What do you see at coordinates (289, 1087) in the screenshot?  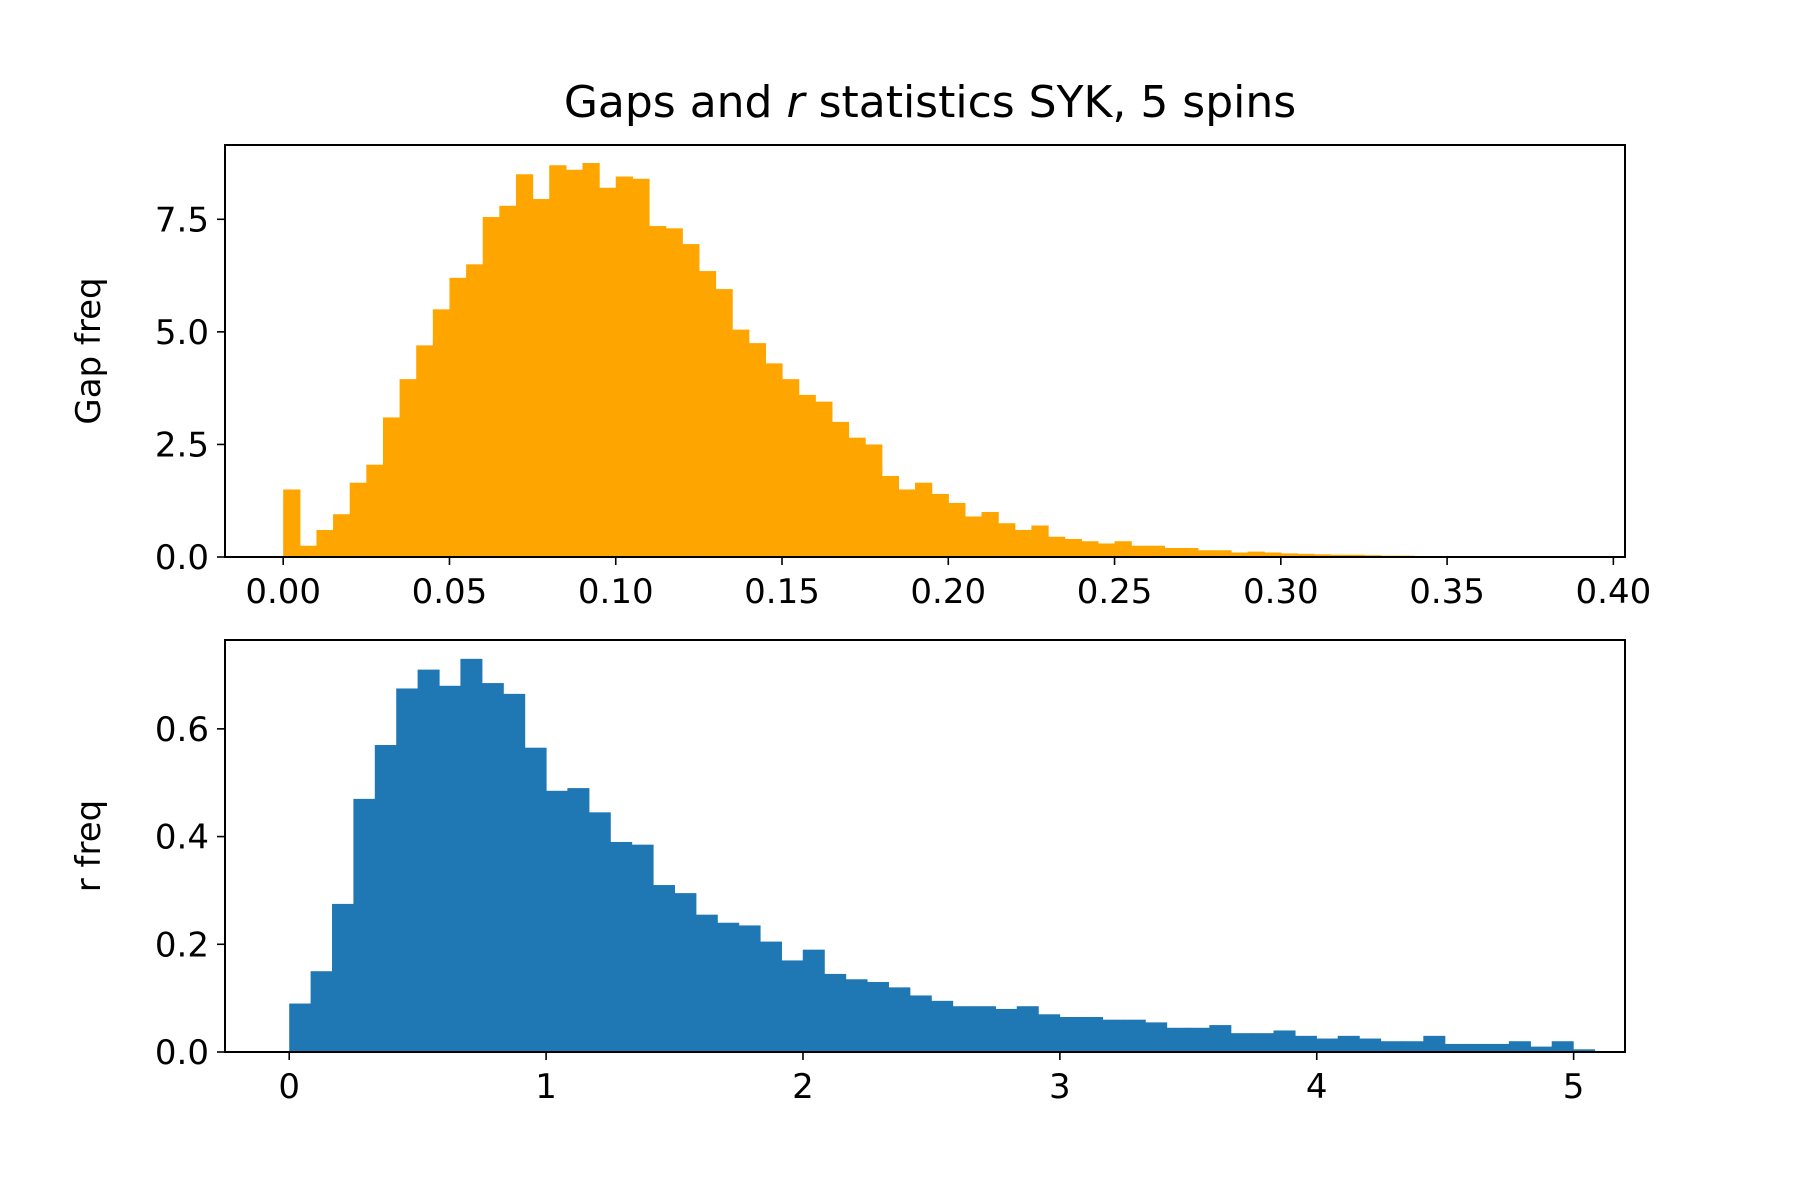 I see `r-x-tick-label: 0` at bounding box center [289, 1087].